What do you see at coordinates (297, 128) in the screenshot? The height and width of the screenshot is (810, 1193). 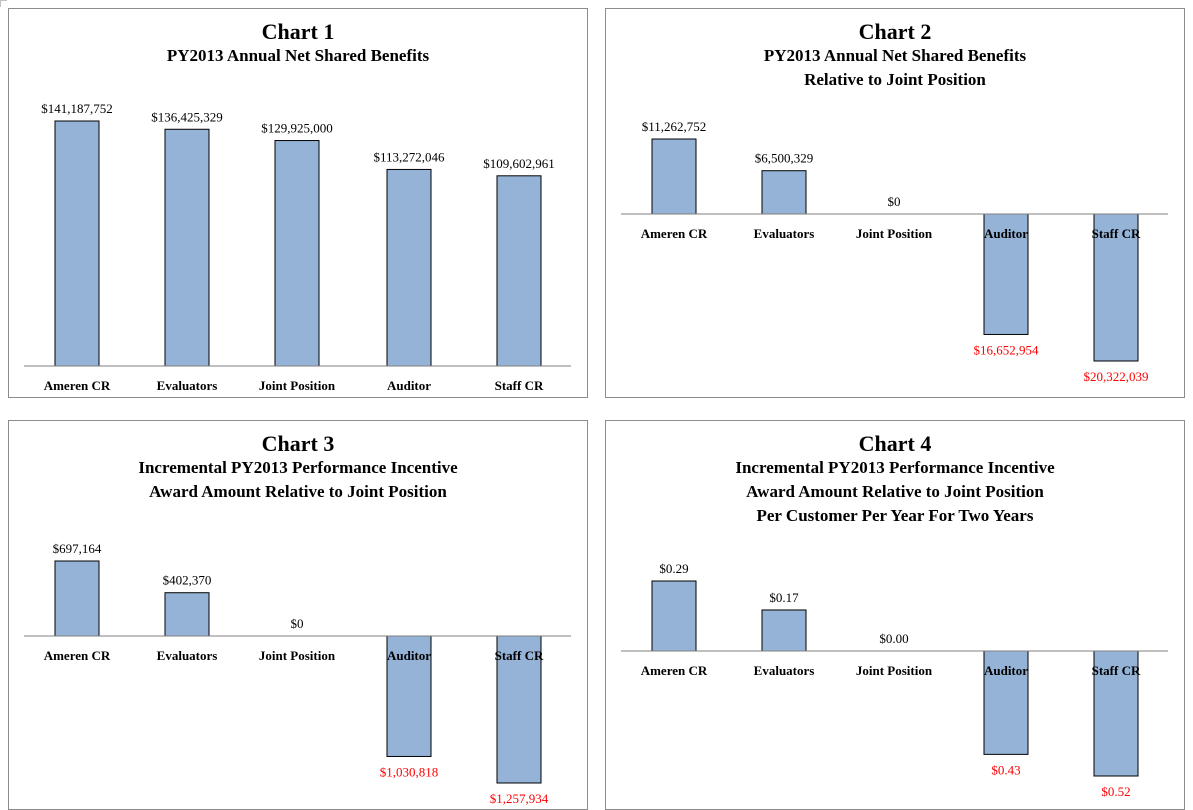 I see `chart-1-data-label-3: $129,925,000` at bounding box center [297, 128].